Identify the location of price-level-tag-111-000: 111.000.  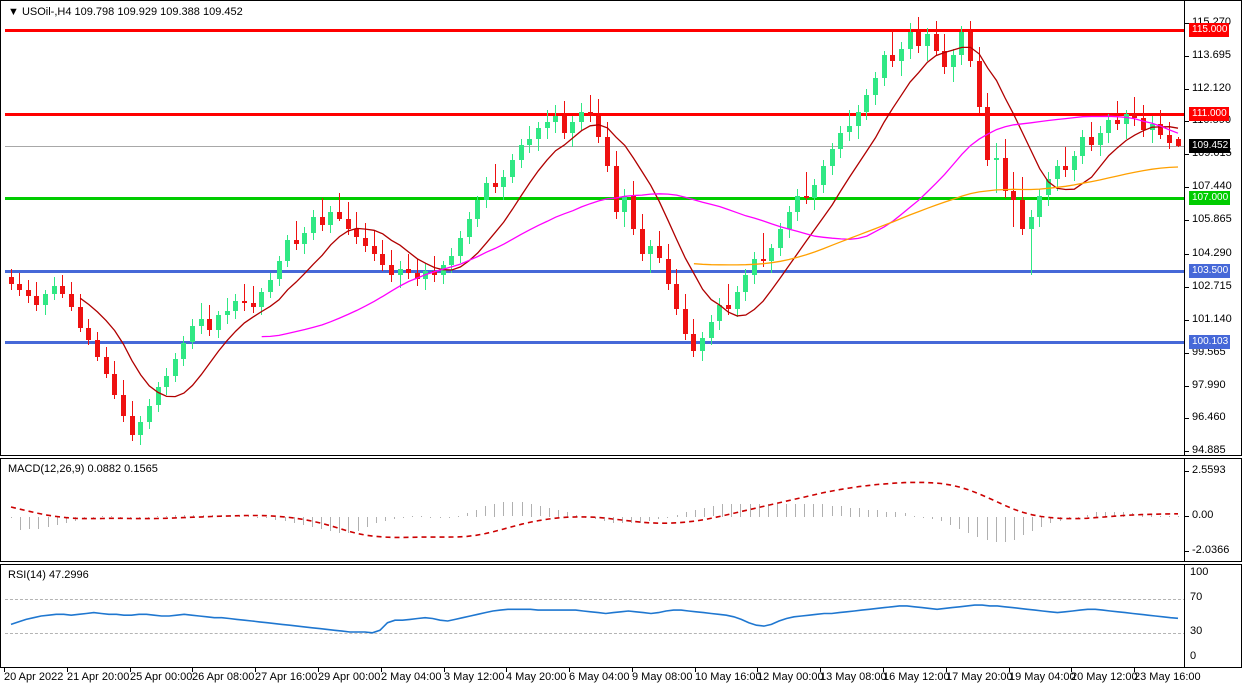
(1209, 114).